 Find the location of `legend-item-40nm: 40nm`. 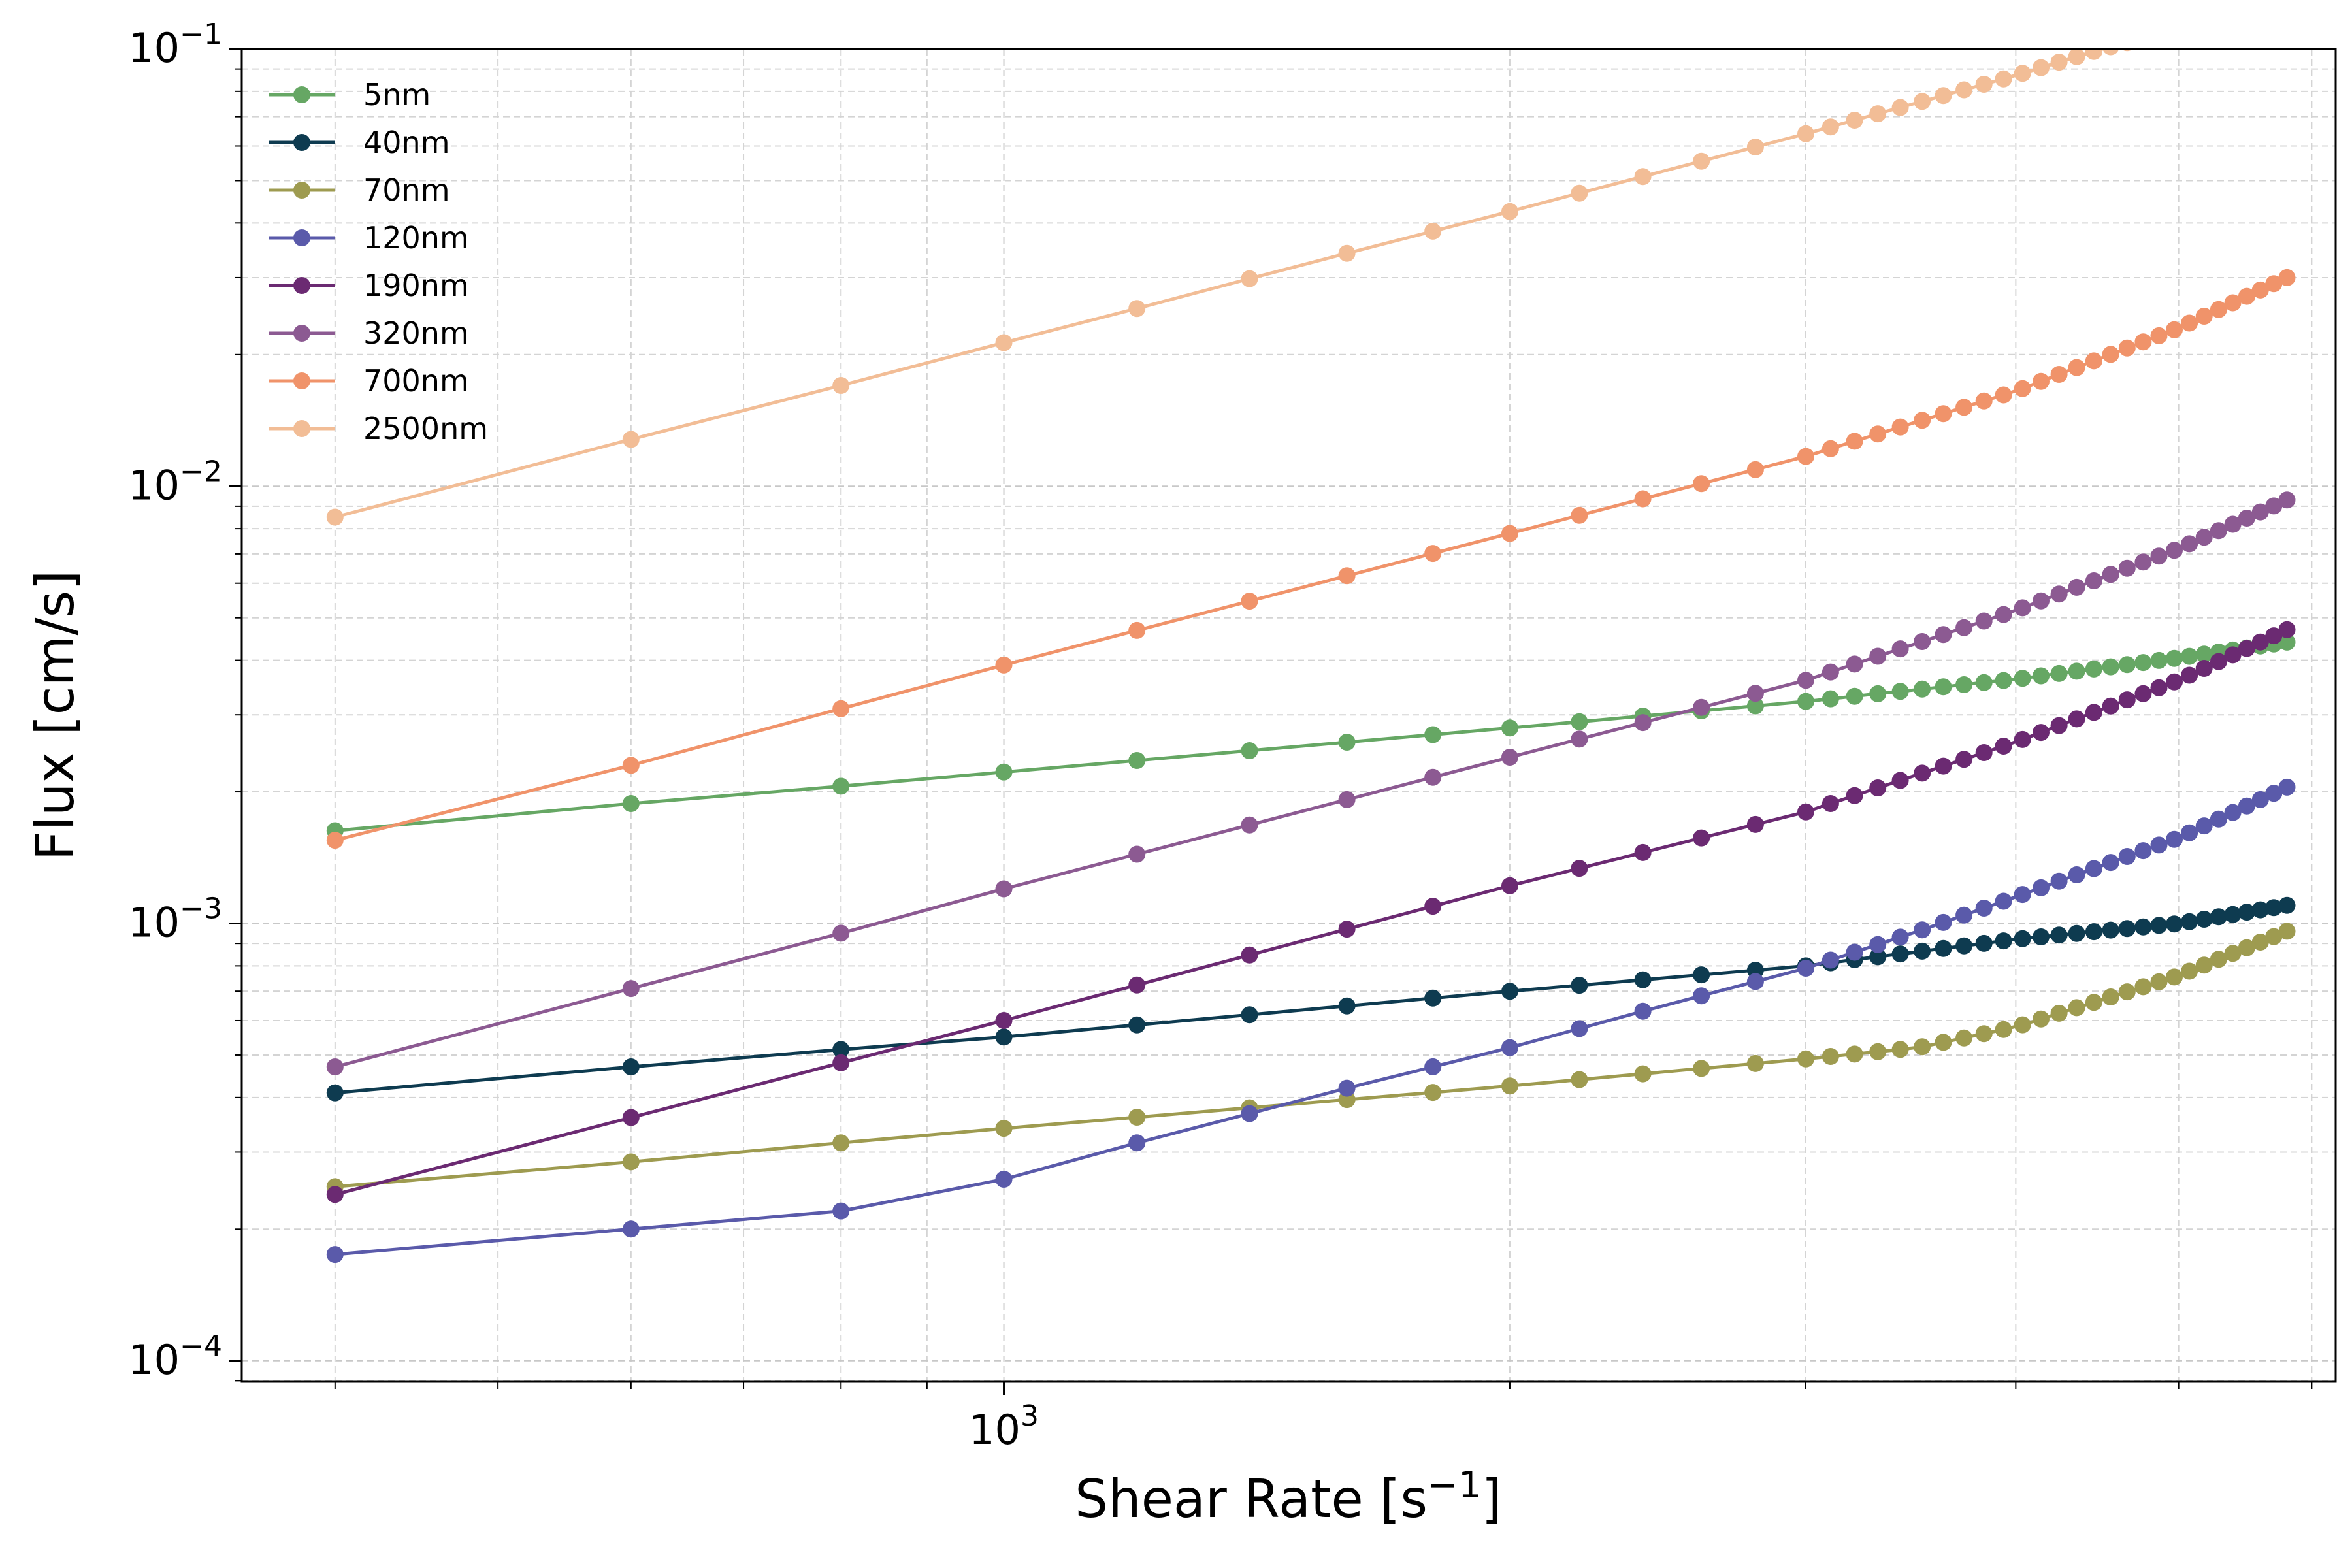

legend-item-40nm: 40nm is located at coordinates (359, 142).